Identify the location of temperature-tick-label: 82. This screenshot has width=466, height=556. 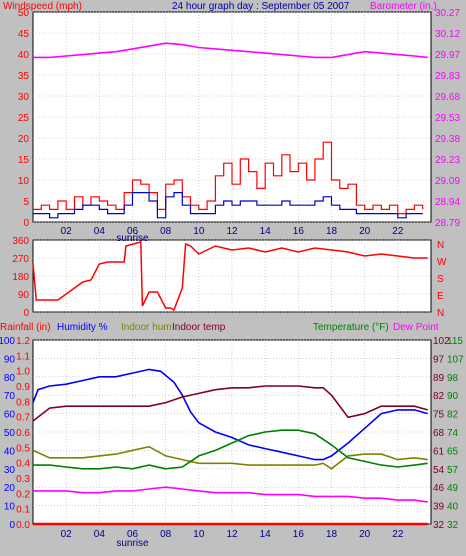
(453, 415).